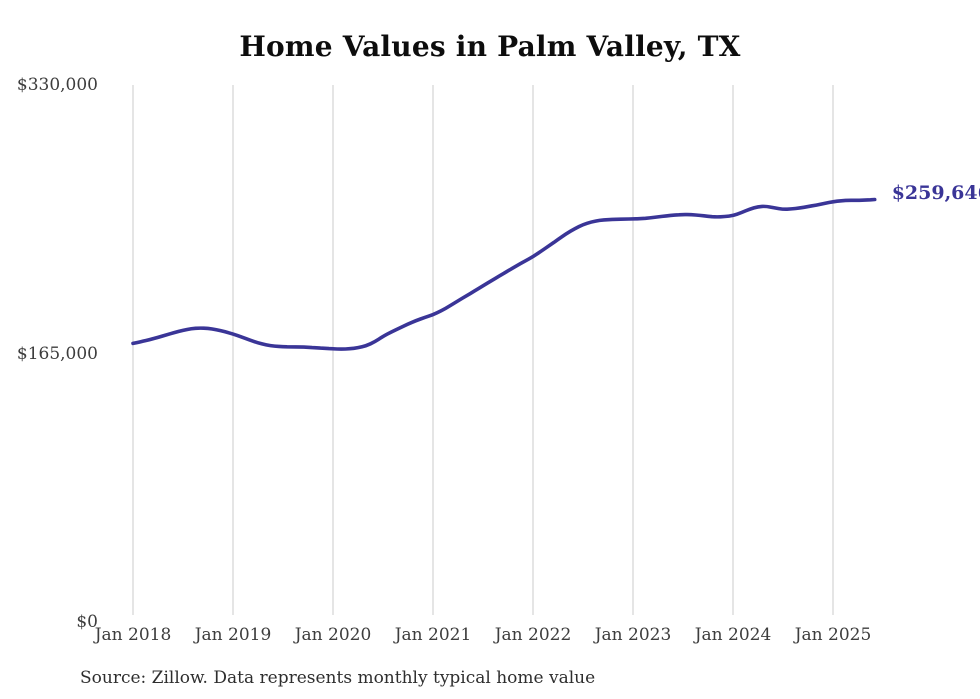 This screenshot has height=699, width=980. Describe the element at coordinates (133, 635) in the screenshot. I see `x-axis-tick-label: Jan 2018` at that location.